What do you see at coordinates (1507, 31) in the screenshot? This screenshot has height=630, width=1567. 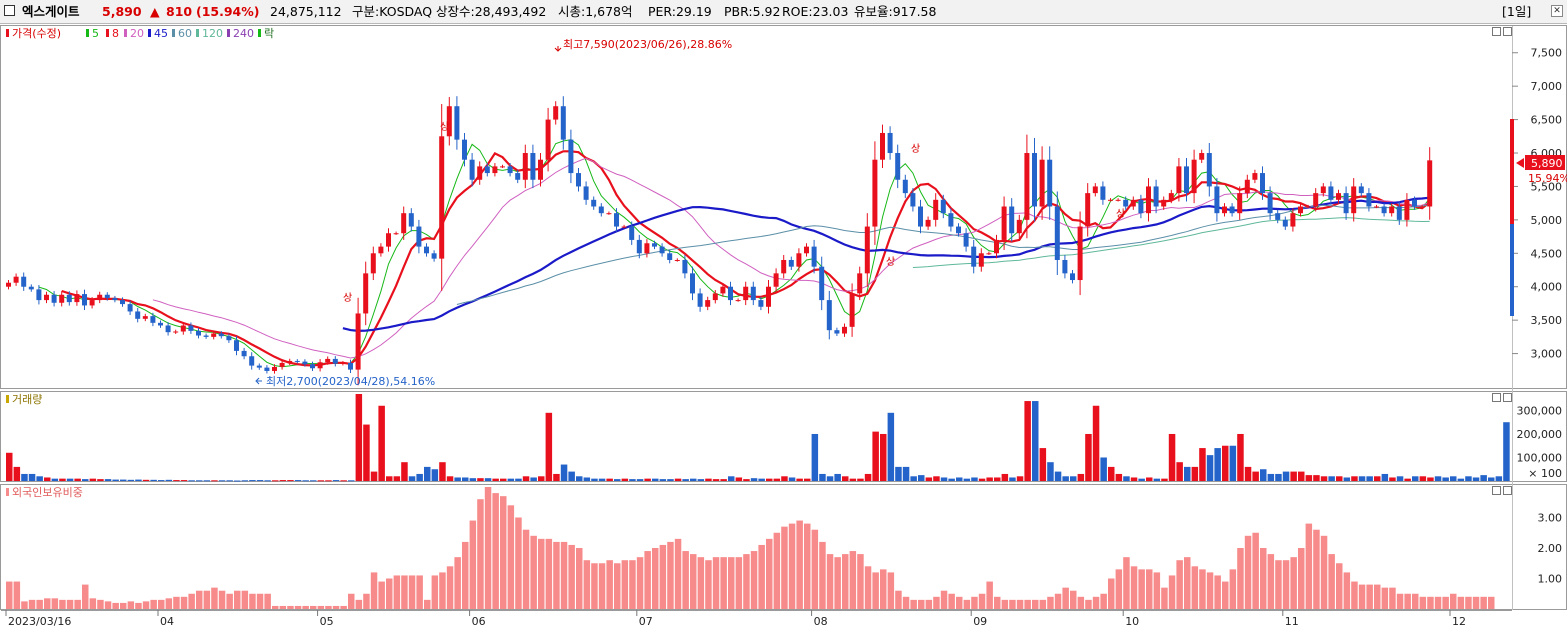 I see `price-maximize-icon` at bounding box center [1507, 31].